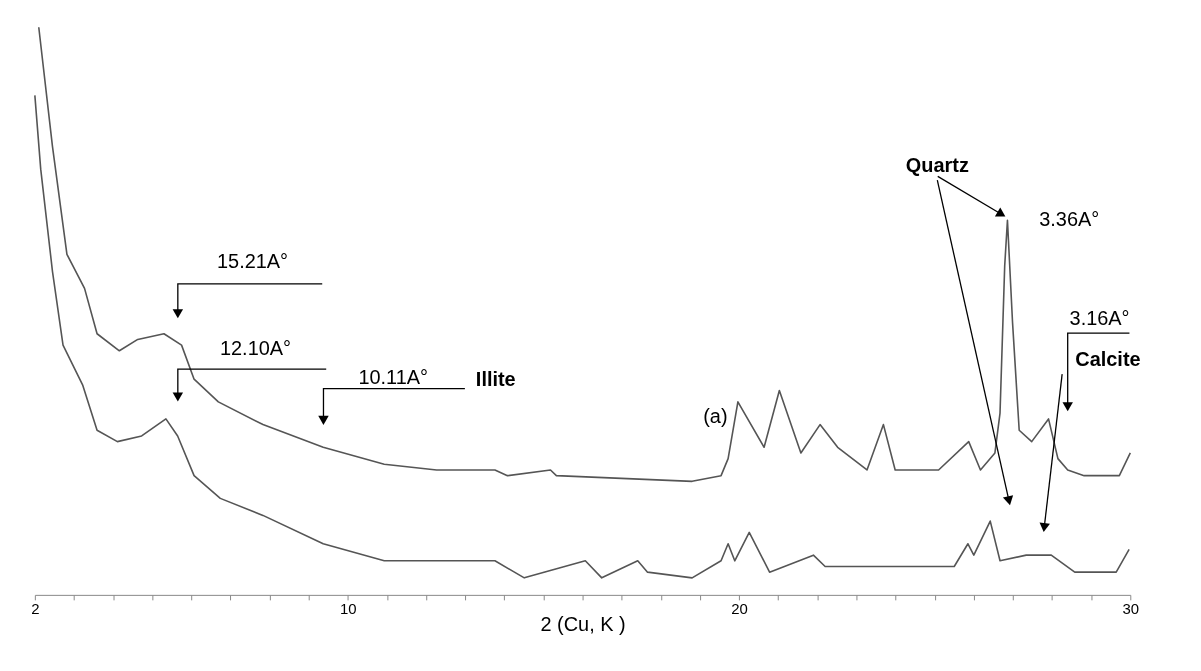 Image resolution: width=1201 pixels, height=671 pixels. I want to click on annotation: 10.11A°, so click(393, 376).